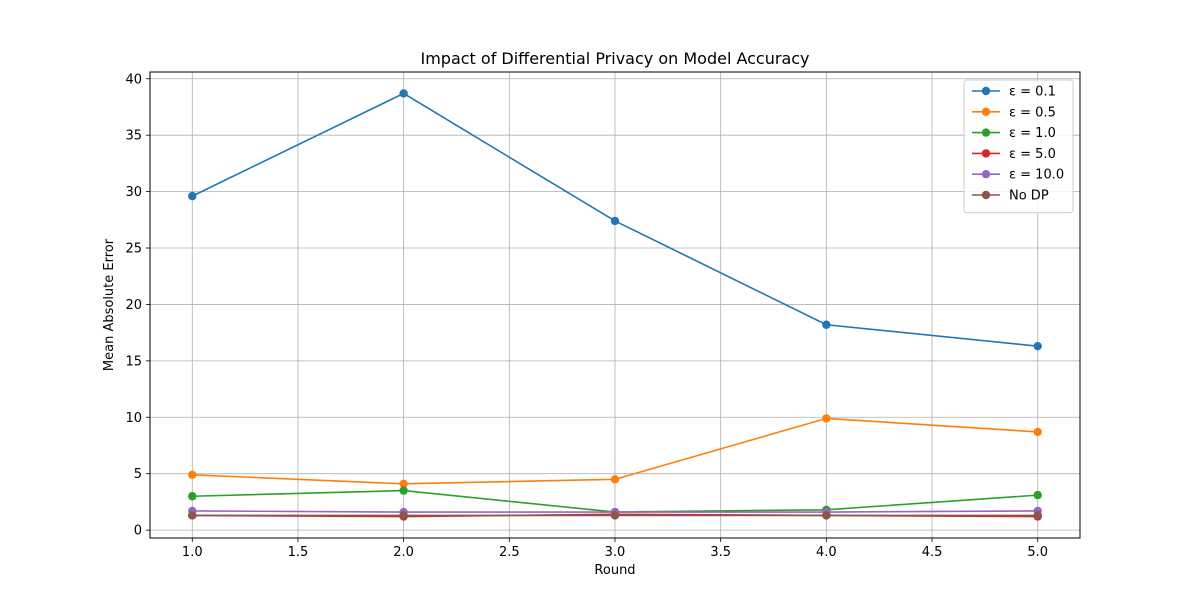 The width and height of the screenshot is (1200, 600). I want to click on y-tick-label: 35, so click(133, 136).